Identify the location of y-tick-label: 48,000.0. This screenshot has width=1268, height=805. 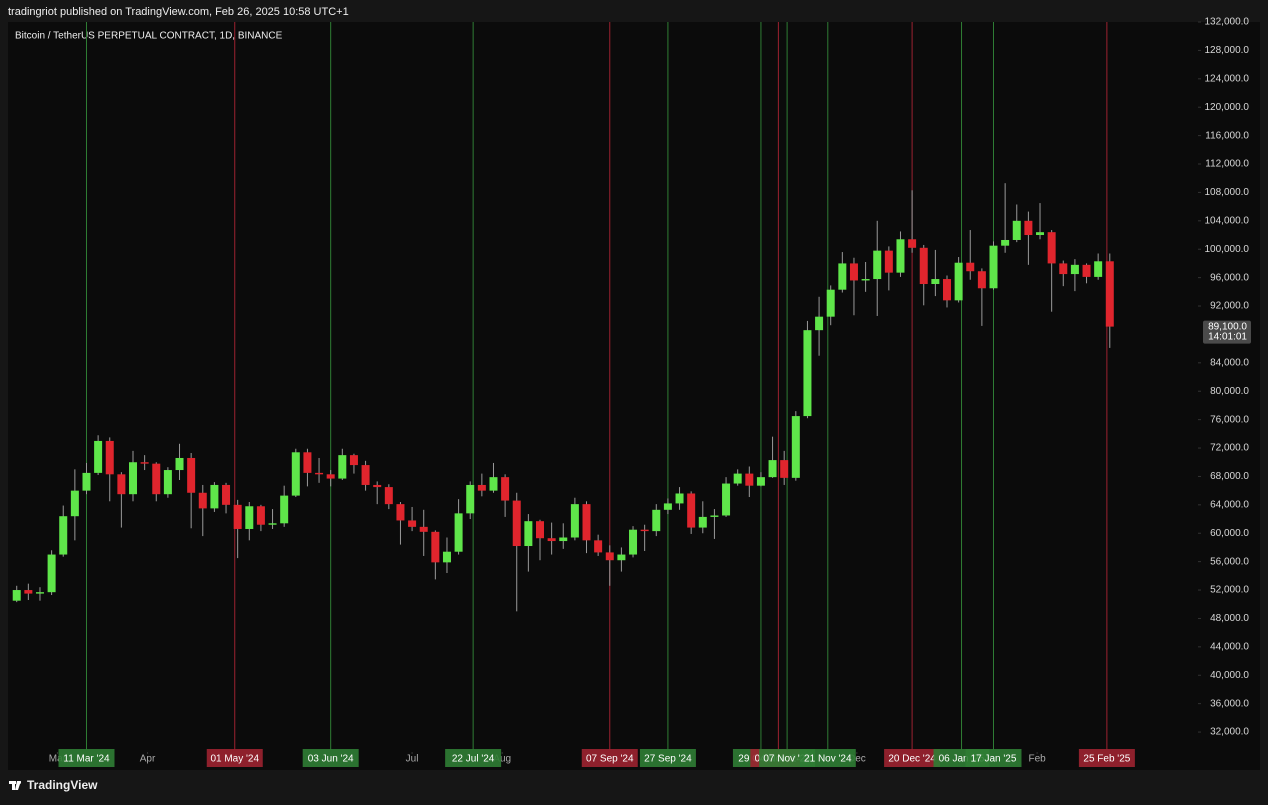
(1229, 618).